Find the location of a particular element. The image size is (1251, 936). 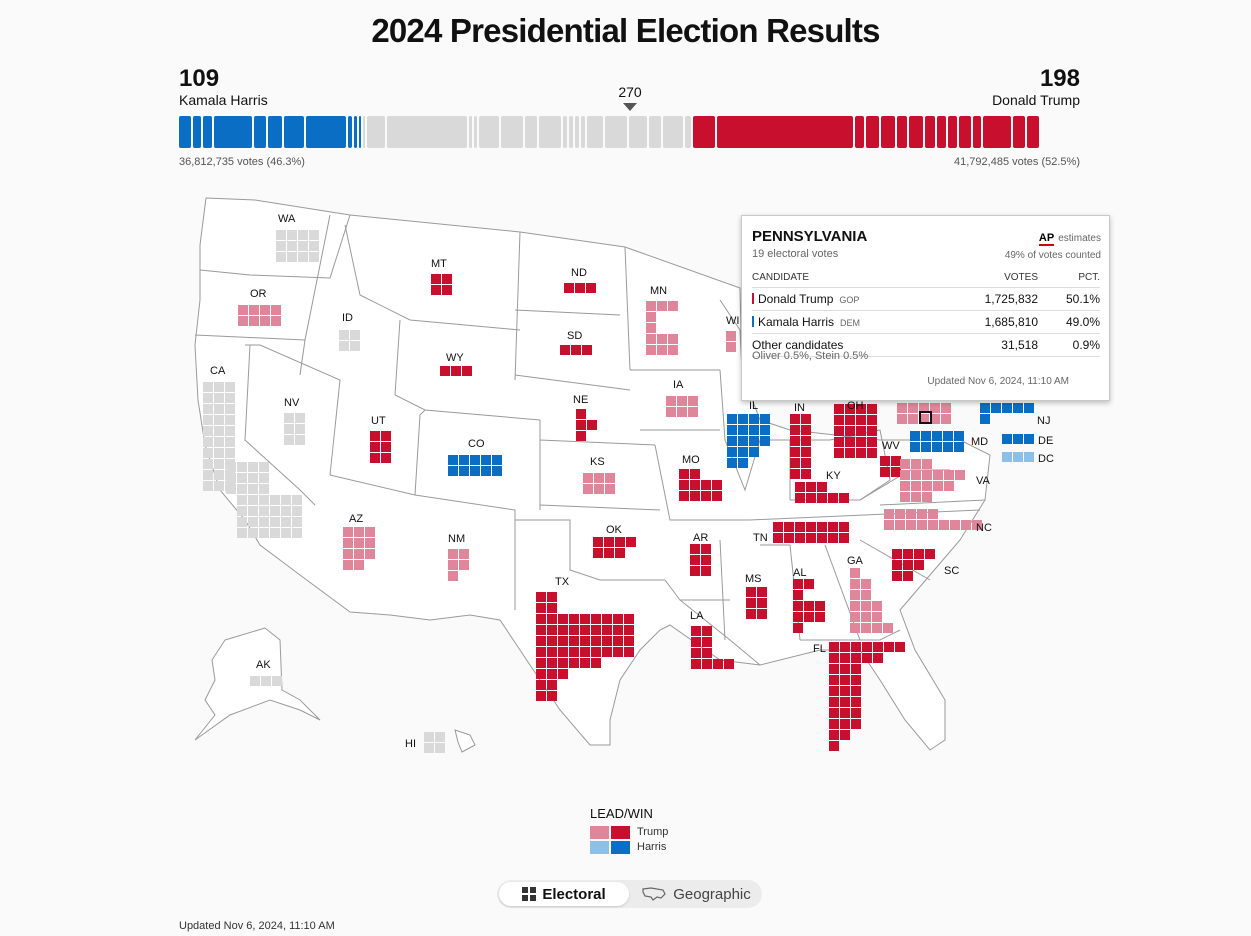

candidate-pct: 49.0% is located at coordinates (1069, 322).